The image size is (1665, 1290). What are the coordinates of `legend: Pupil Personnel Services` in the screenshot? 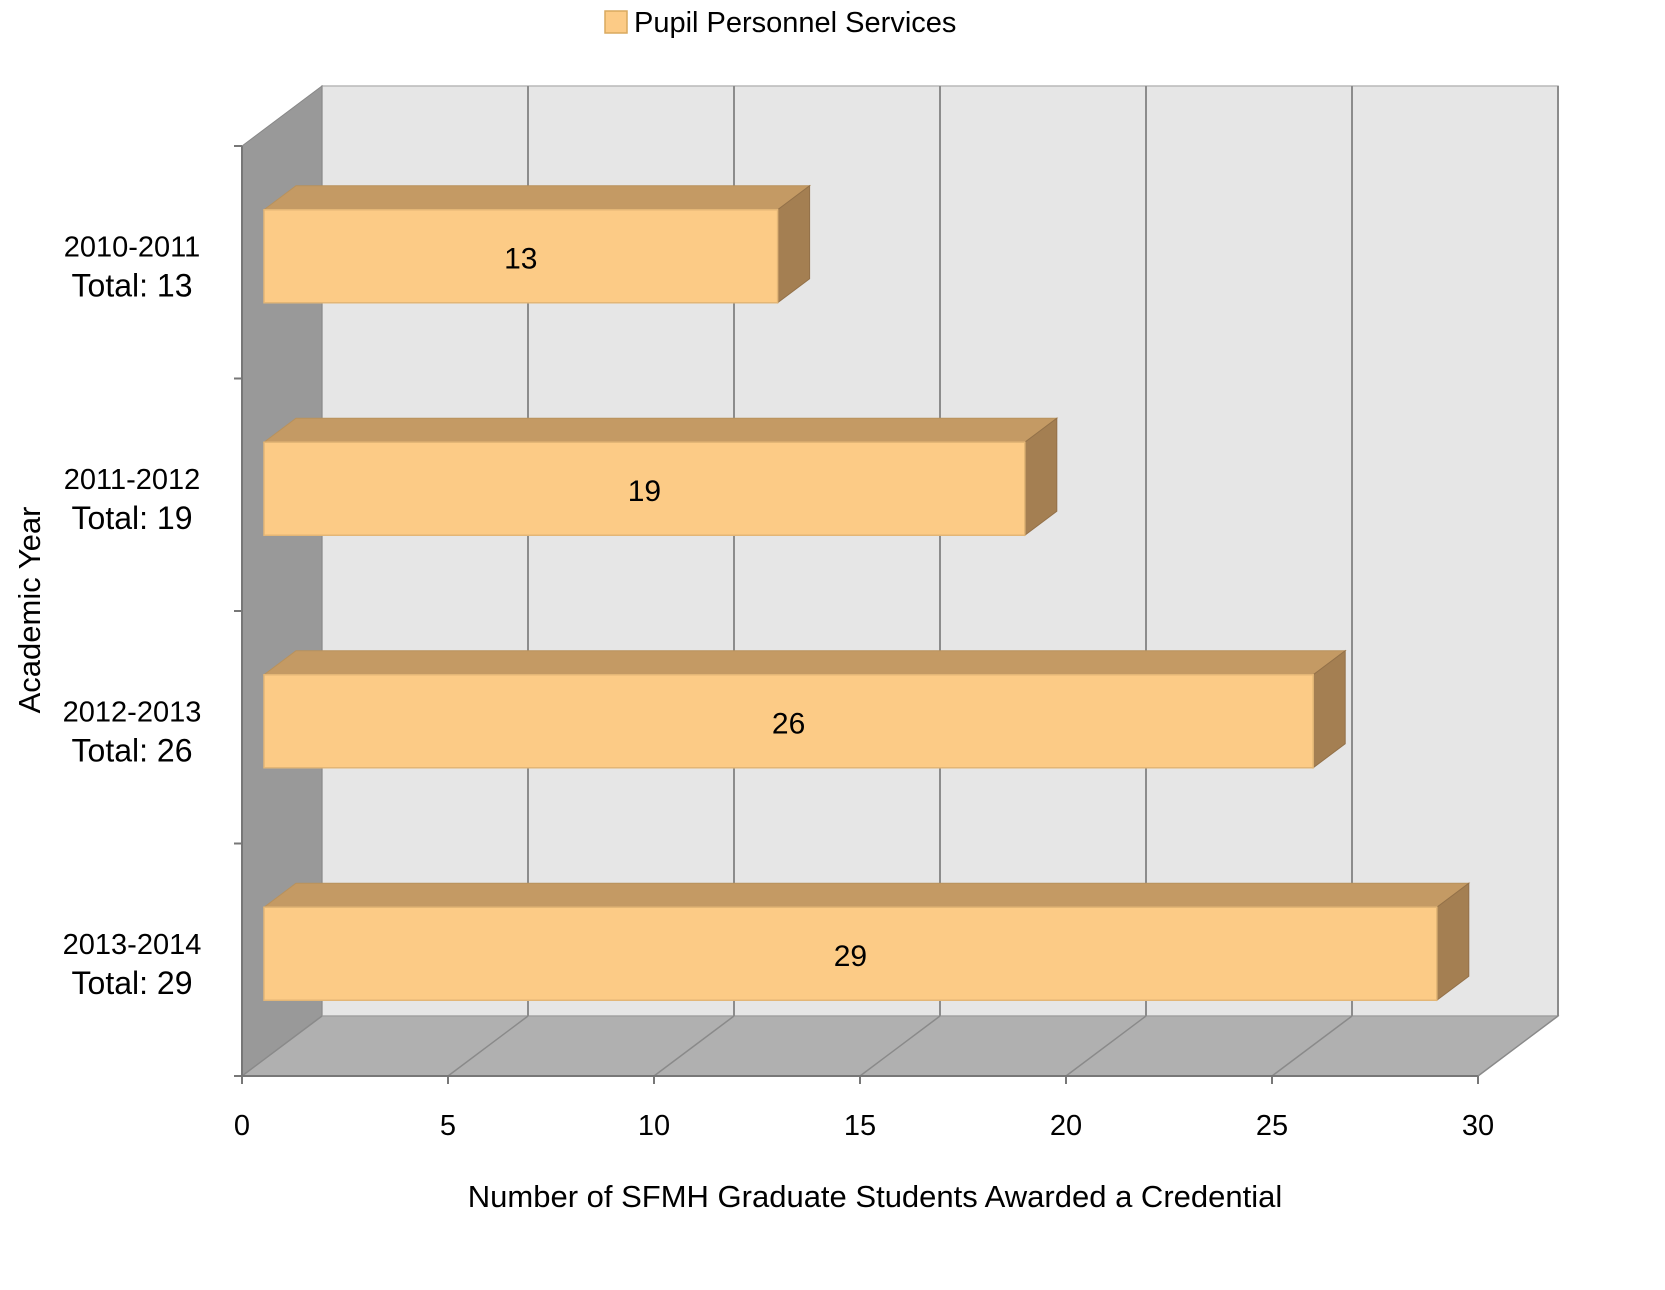 It's located at (780, 23).